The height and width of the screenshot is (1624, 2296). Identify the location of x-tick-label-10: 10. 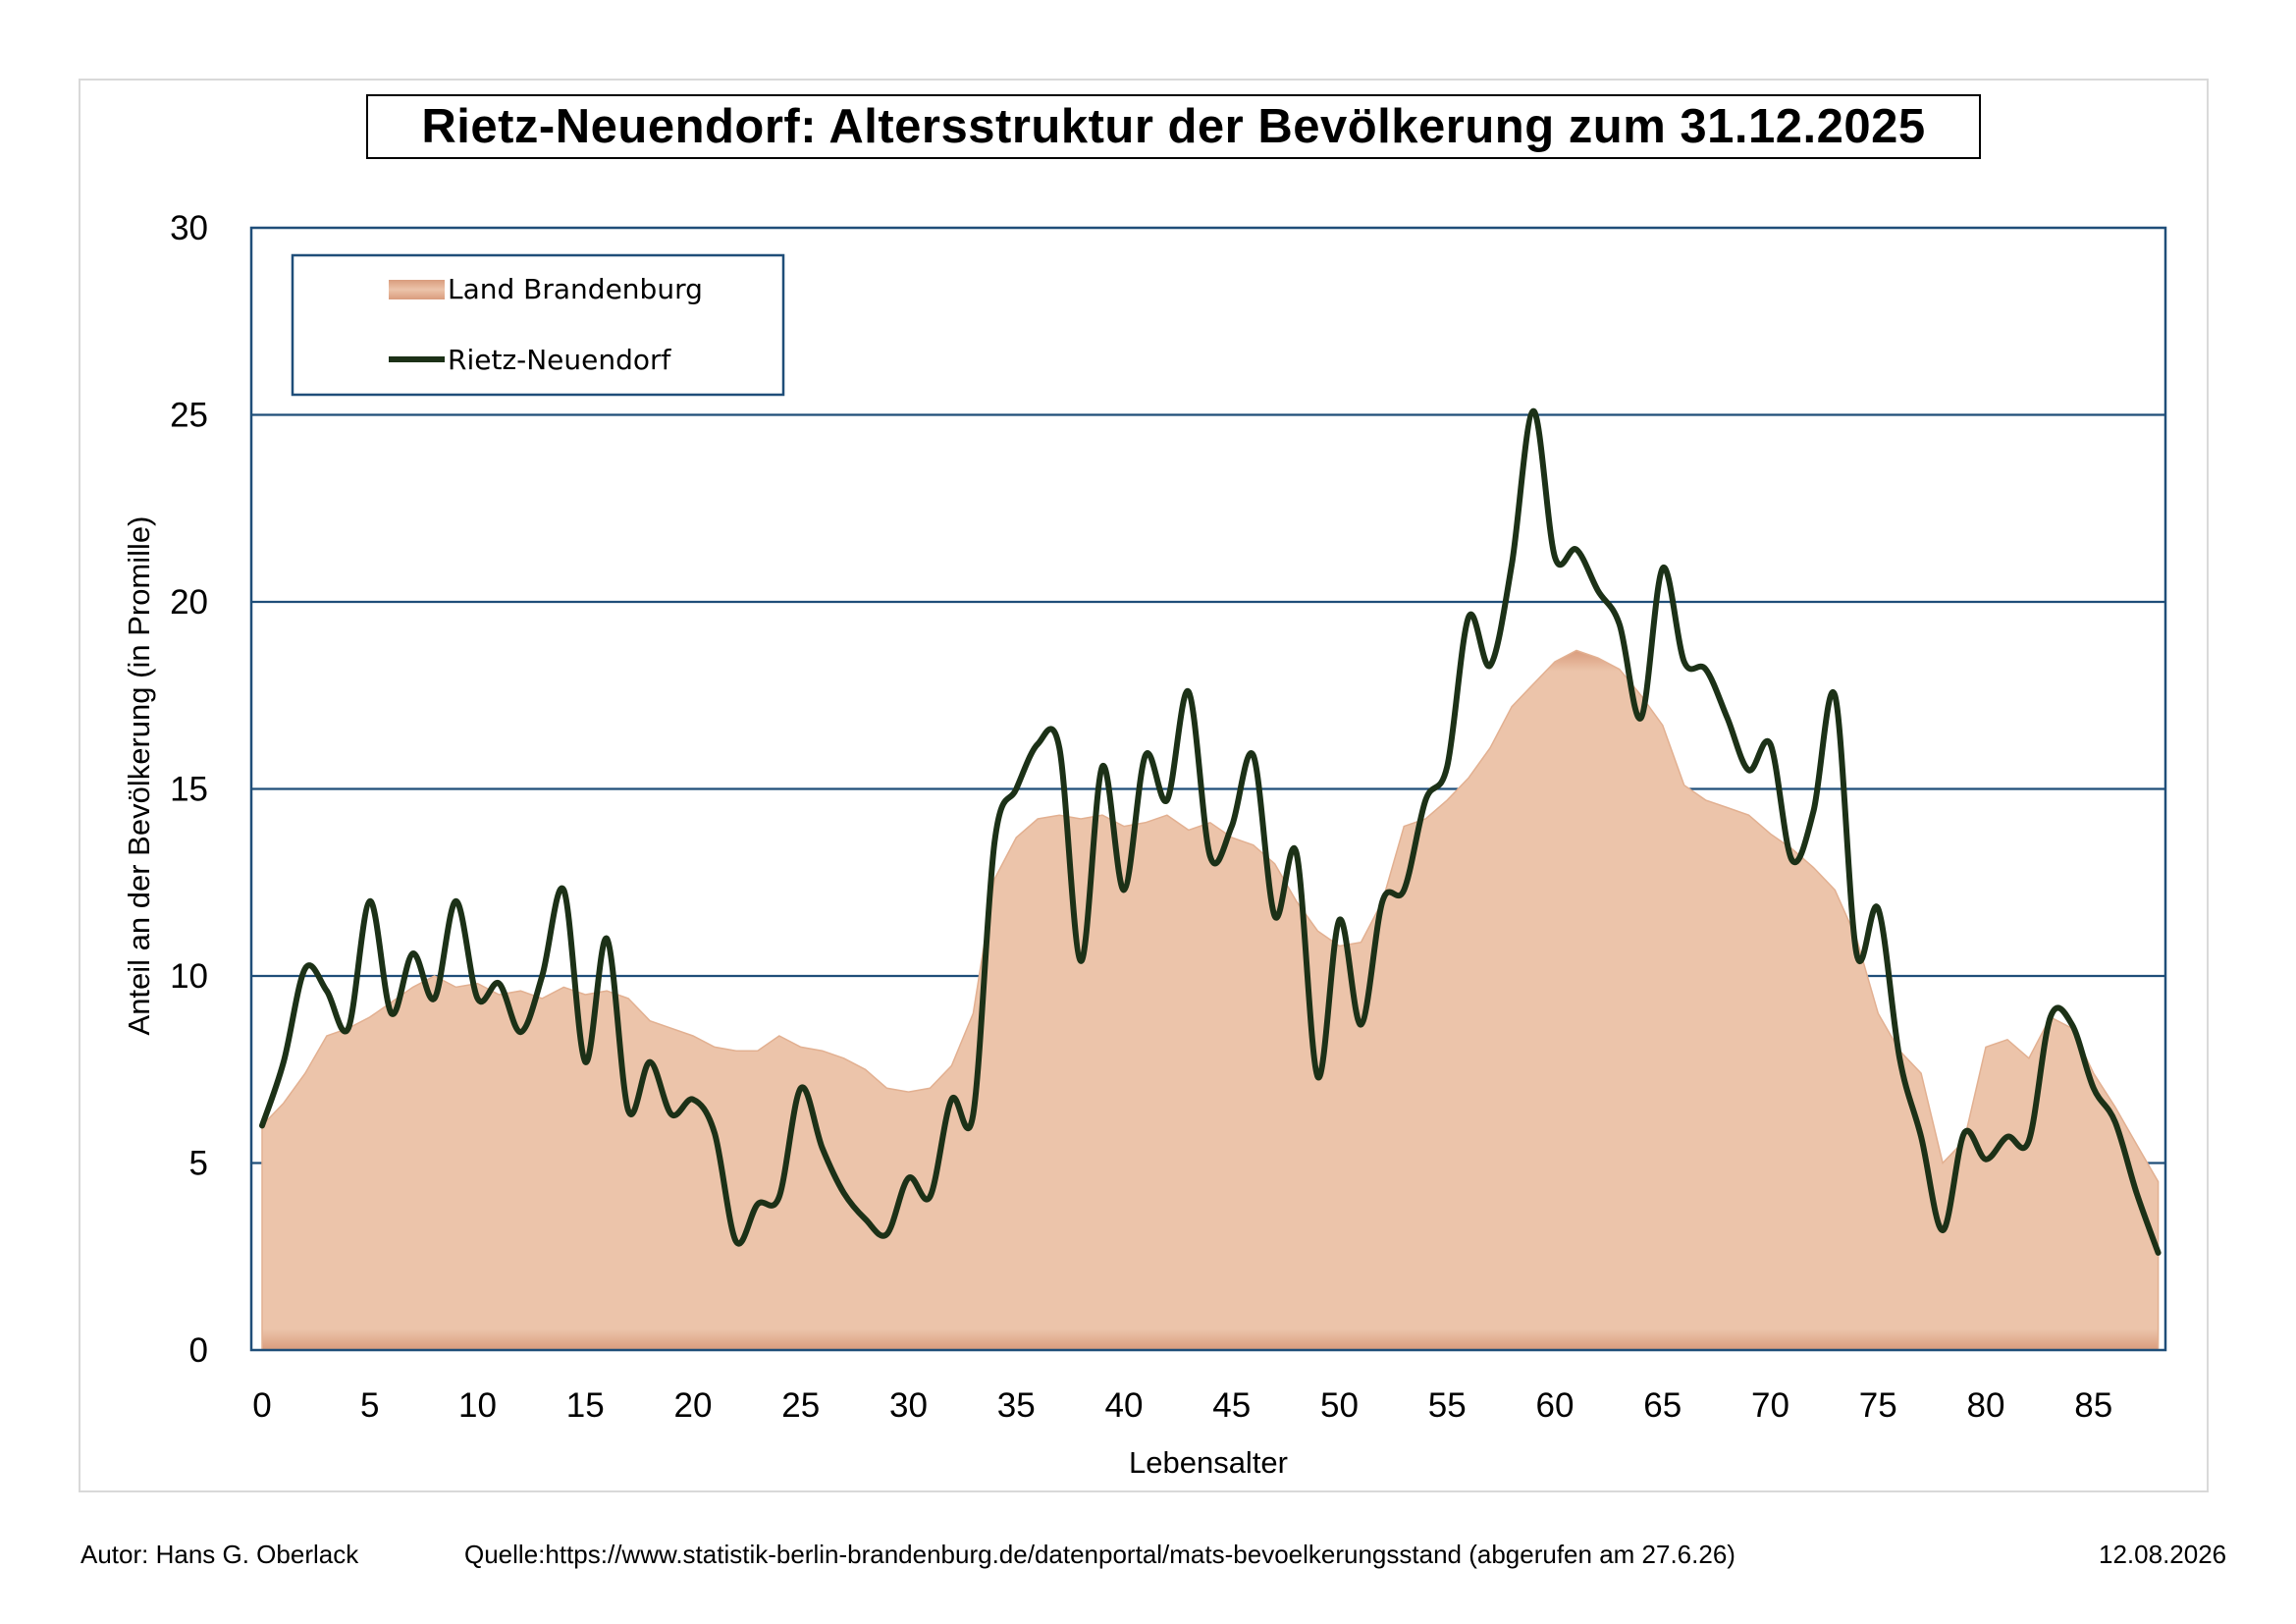
(477, 1405).